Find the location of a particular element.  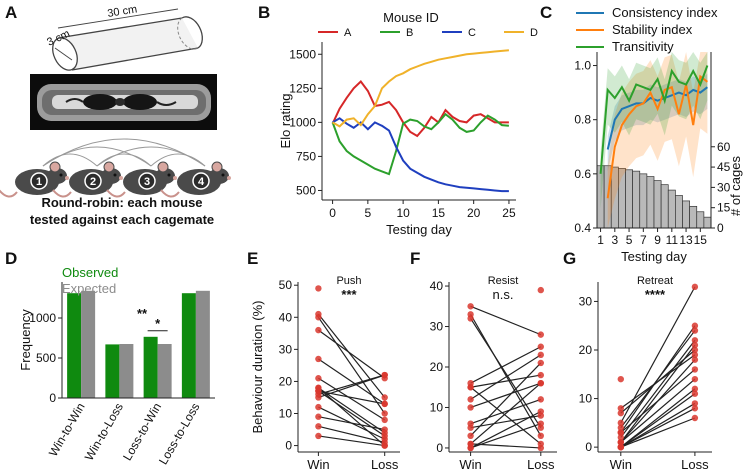

subplot-title: Resist is located at coordinates (503, 281).